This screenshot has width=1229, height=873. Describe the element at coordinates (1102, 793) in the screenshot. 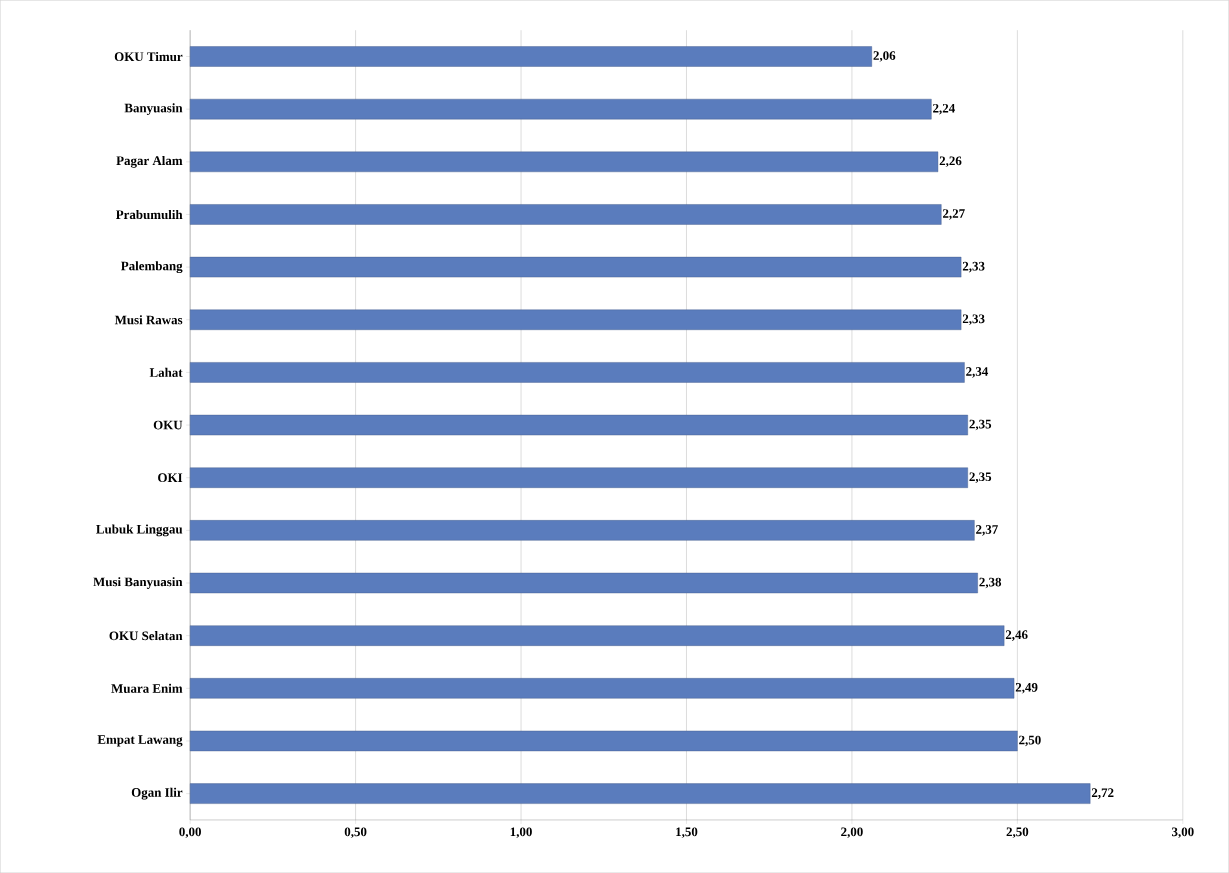

I see `data-label: 2,72` at that location.